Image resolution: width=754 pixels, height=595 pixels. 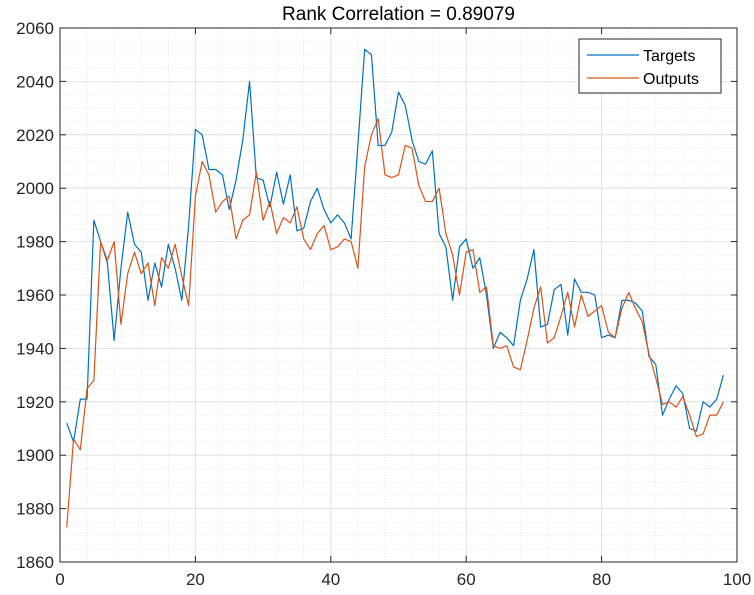 I want to click on legend-box, so click(x=650, y=66).